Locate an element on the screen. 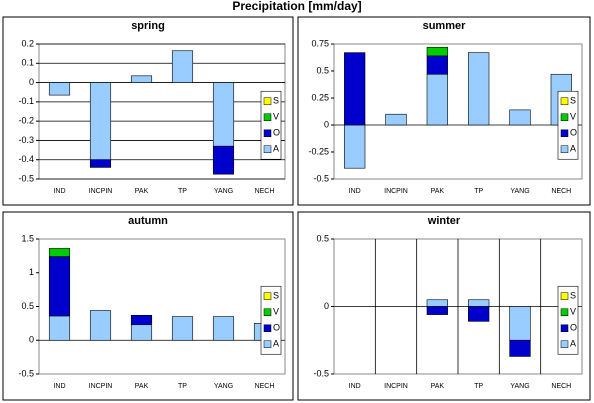 The image size is (594, 403). y-tick-label: -0.2 is located at coordinates (26, 121).